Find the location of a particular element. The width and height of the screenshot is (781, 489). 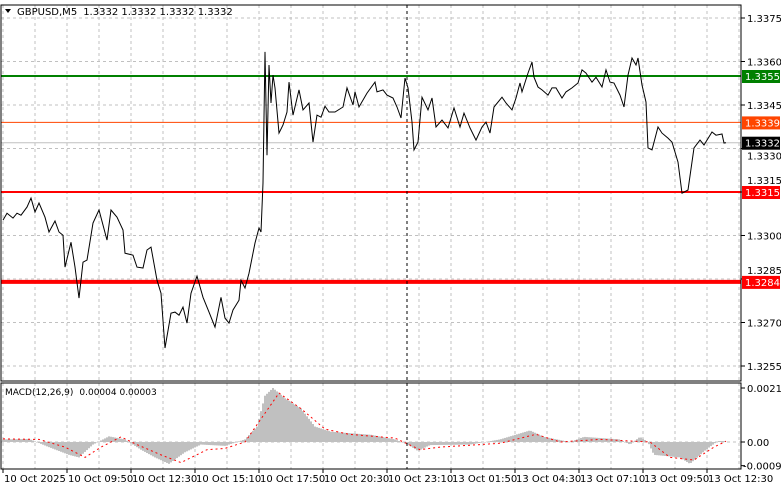

macd-signal-line is located at coordinates (364, 428).